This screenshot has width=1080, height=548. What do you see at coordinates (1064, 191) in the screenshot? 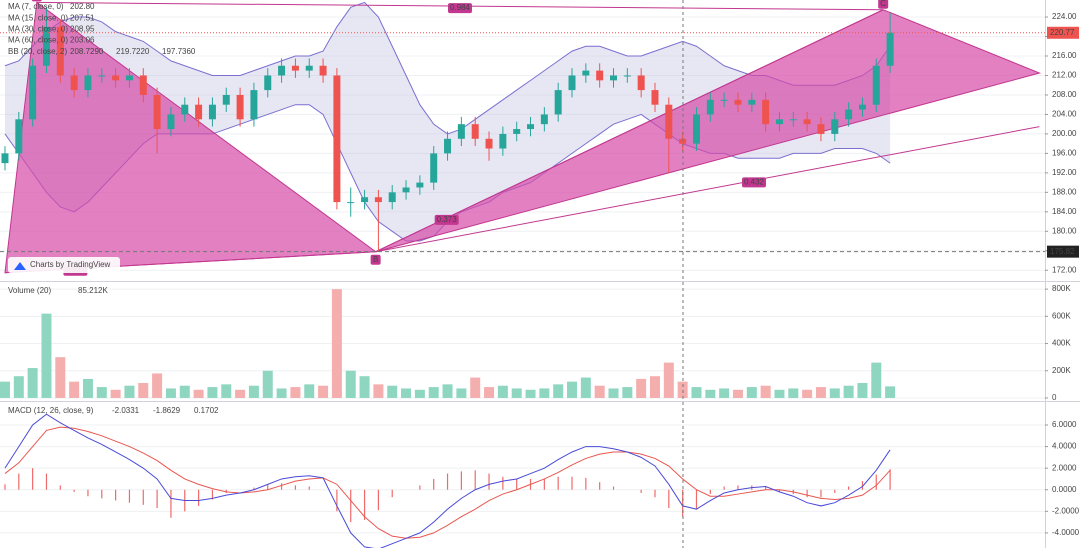
I see `y-tick-label: 188.00` at bounding box center [1064, 191].